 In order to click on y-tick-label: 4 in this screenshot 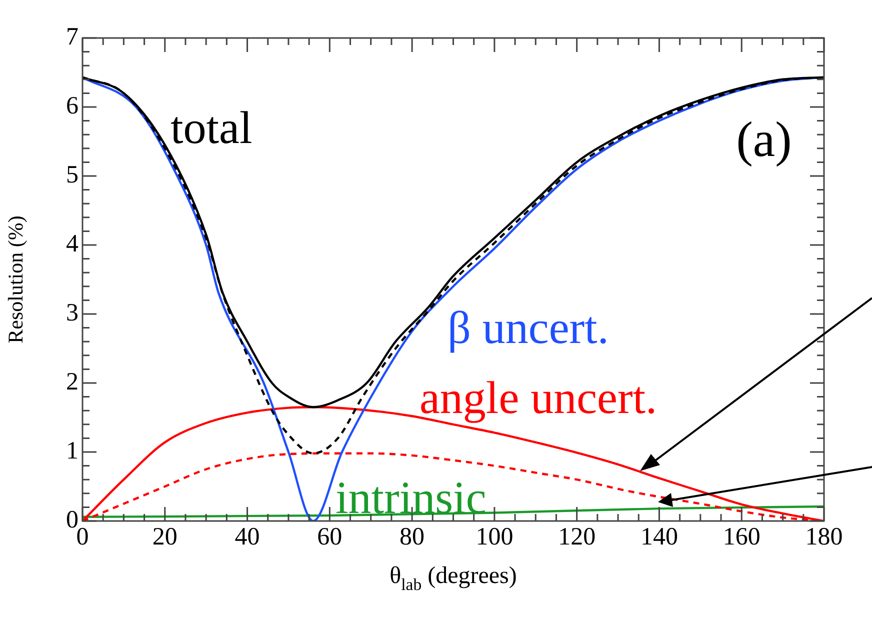, I will do `click(72, 244)`.